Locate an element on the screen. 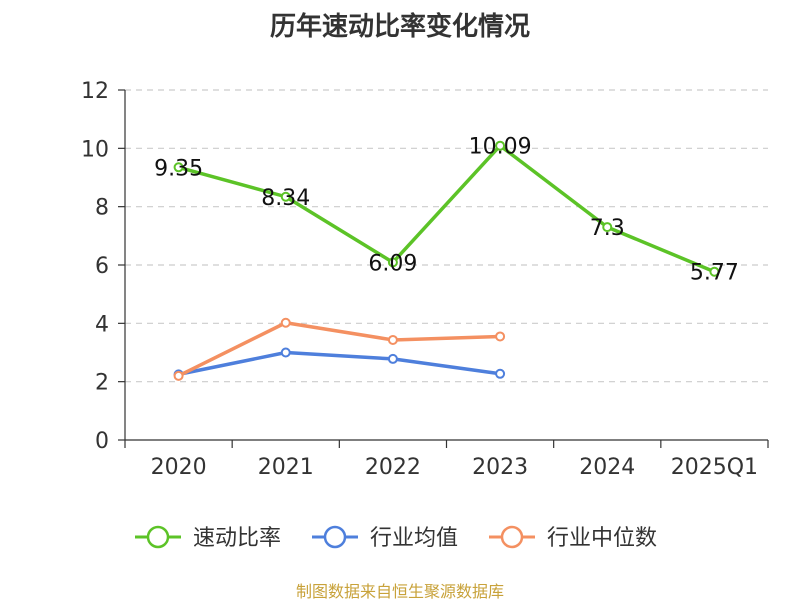  y-tick-label: 12 is located at coordinates (95, 91).